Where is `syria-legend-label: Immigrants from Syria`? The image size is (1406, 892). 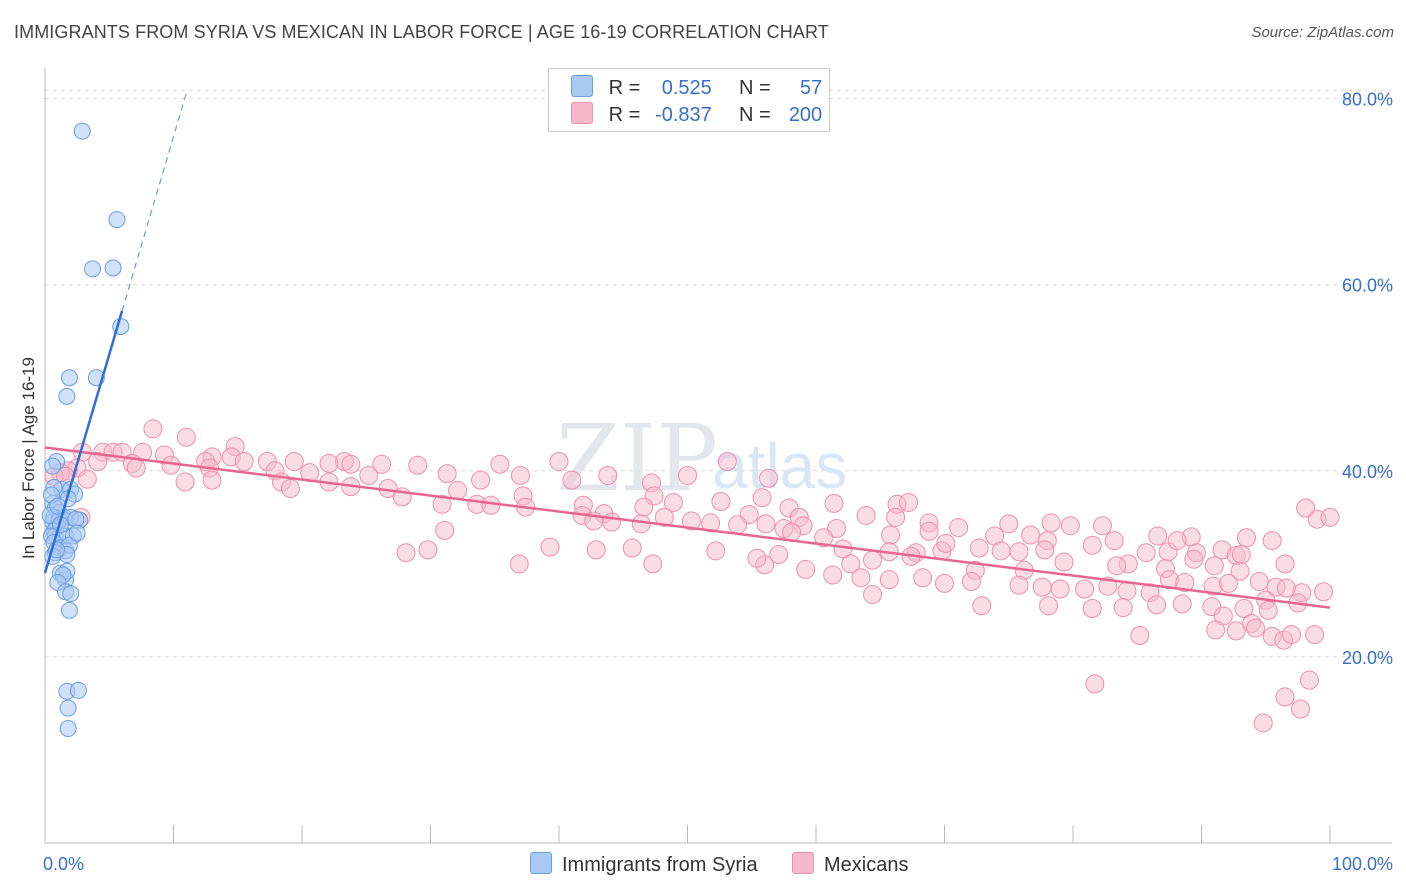 syria-legend-label: Immigrants from Syria is located at coordinates (660, 865).